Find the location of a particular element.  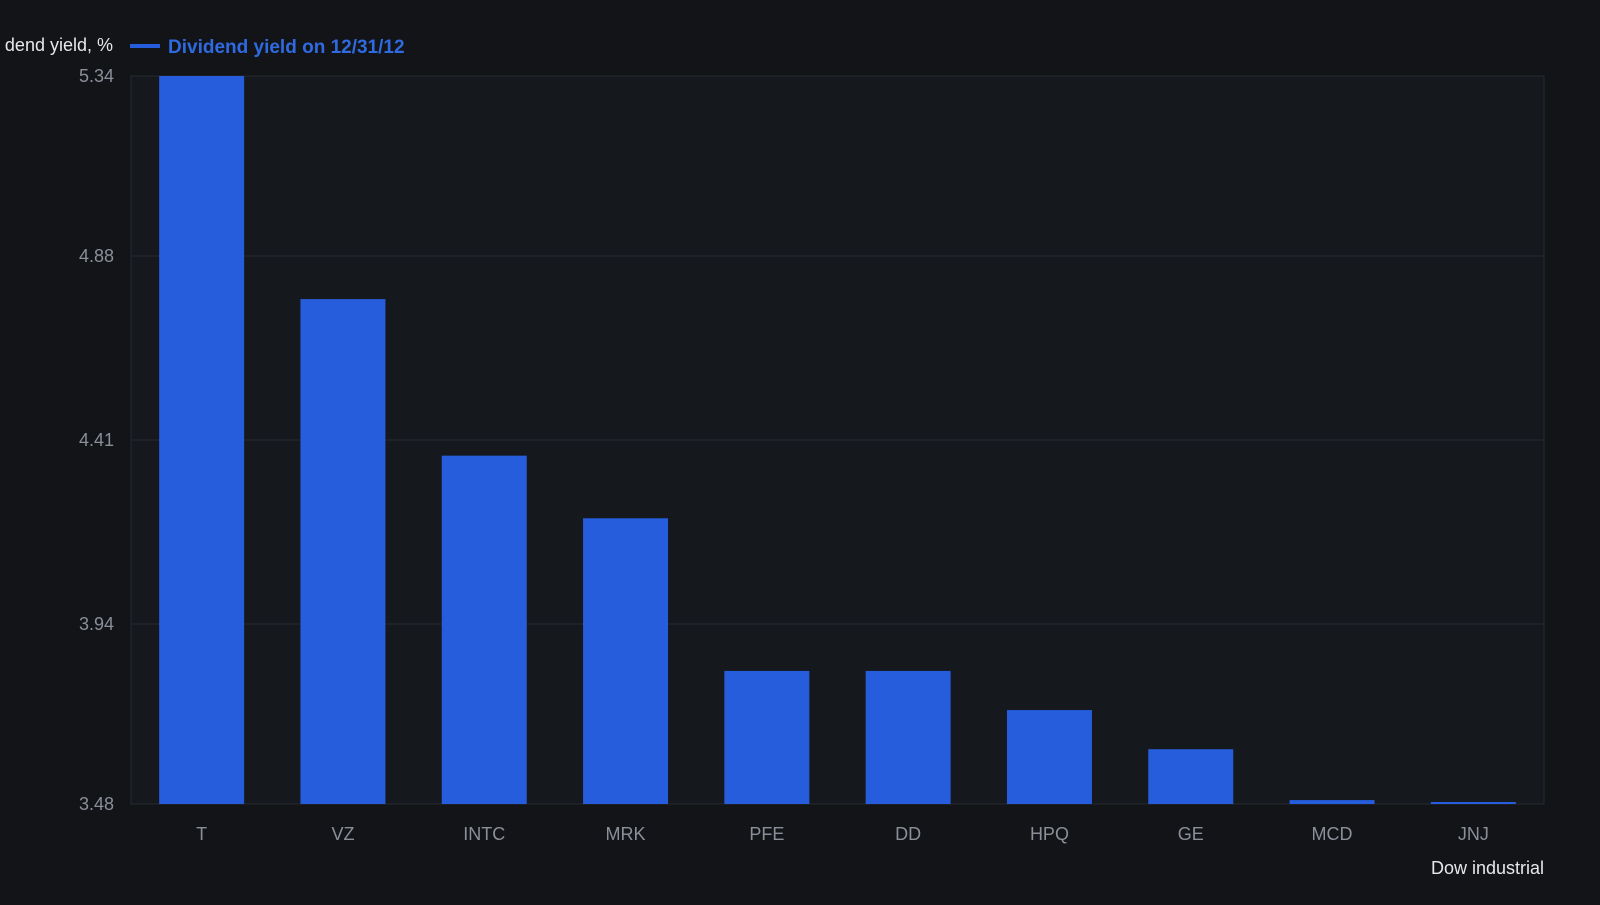

x-tick-label: HPQ is located at coordinates (1049, 834).